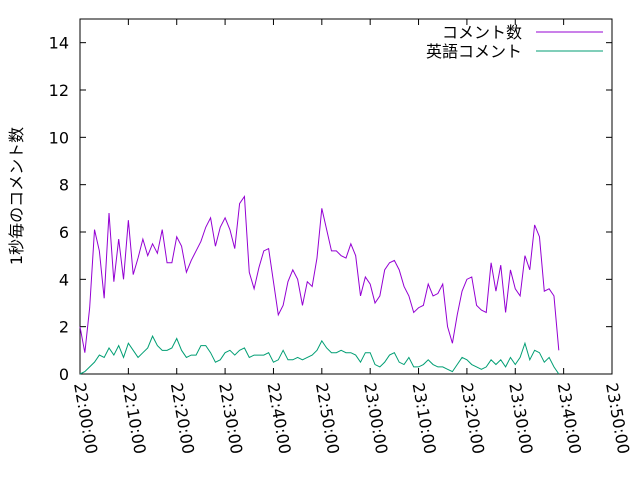  I want to click on x-tick-label: 23:40:00, so click(569, 418).